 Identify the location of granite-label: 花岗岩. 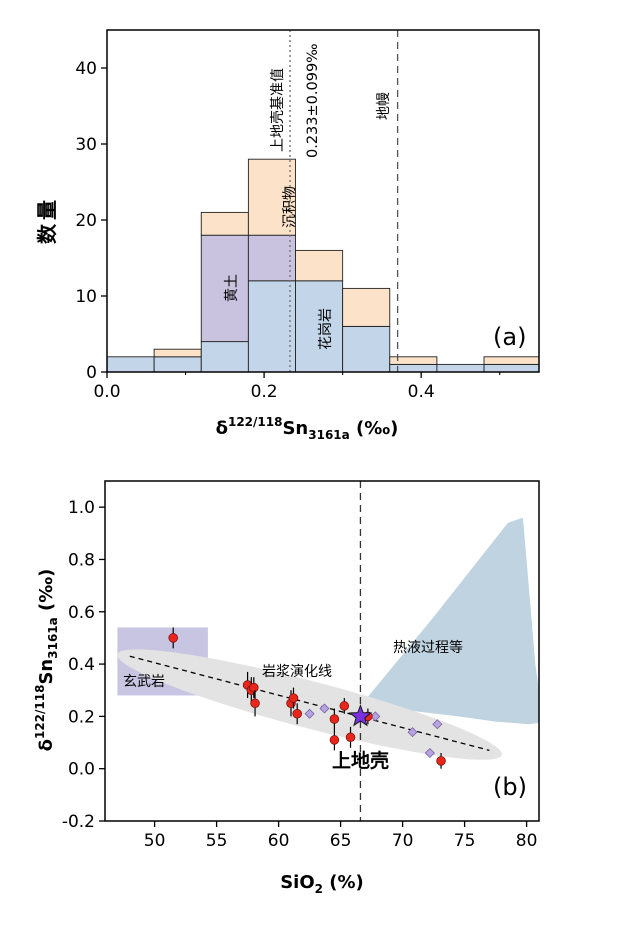
(326, 329).